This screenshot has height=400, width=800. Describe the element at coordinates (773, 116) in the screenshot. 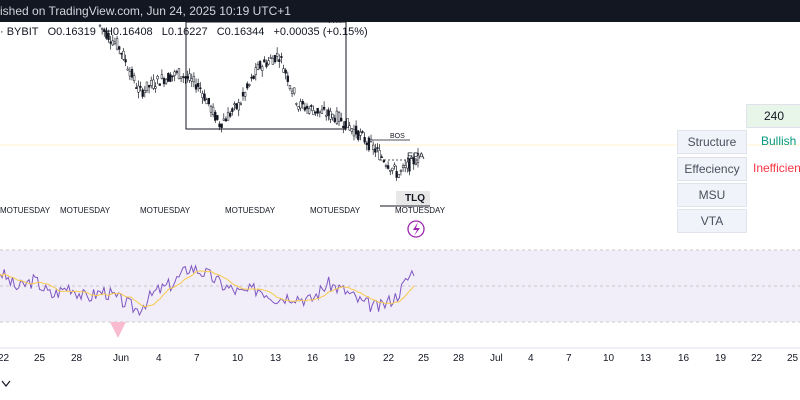

I see `timeframe-value: 240` at that location.